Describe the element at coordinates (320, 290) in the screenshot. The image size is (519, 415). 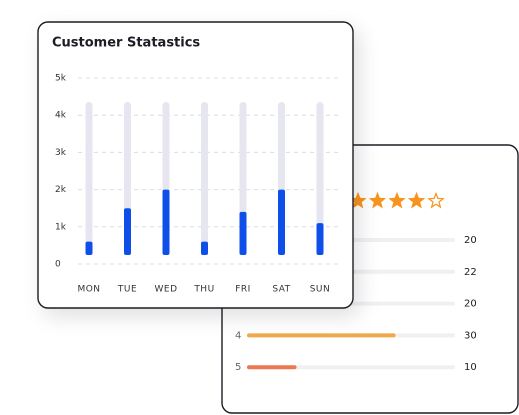
I see `x-tick-label: SUN` at that location.